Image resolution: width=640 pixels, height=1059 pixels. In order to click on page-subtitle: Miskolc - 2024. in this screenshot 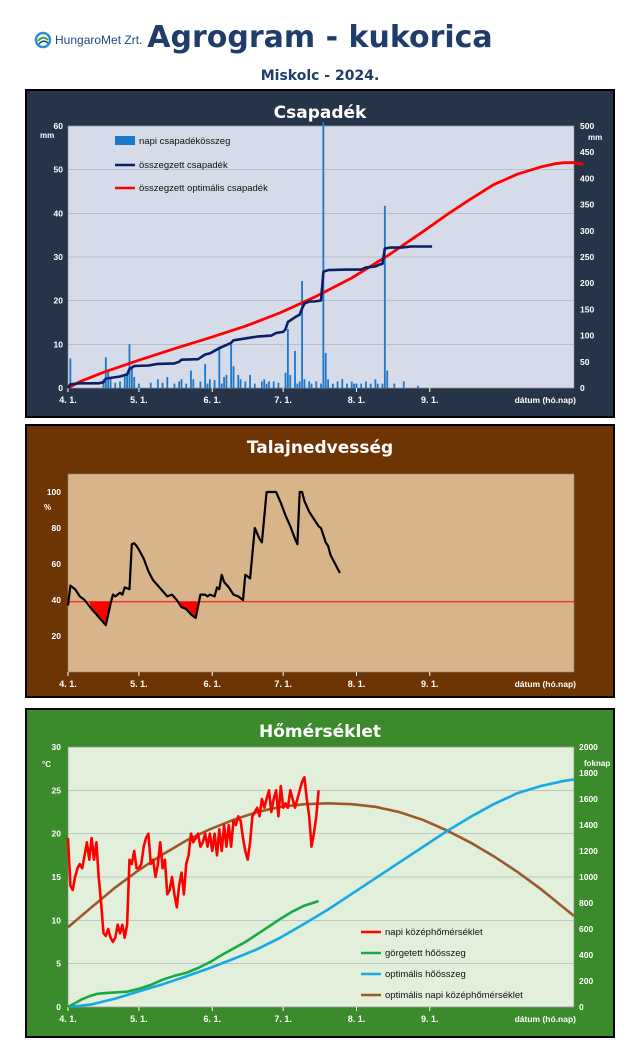, I will do `click(320, 76)`.